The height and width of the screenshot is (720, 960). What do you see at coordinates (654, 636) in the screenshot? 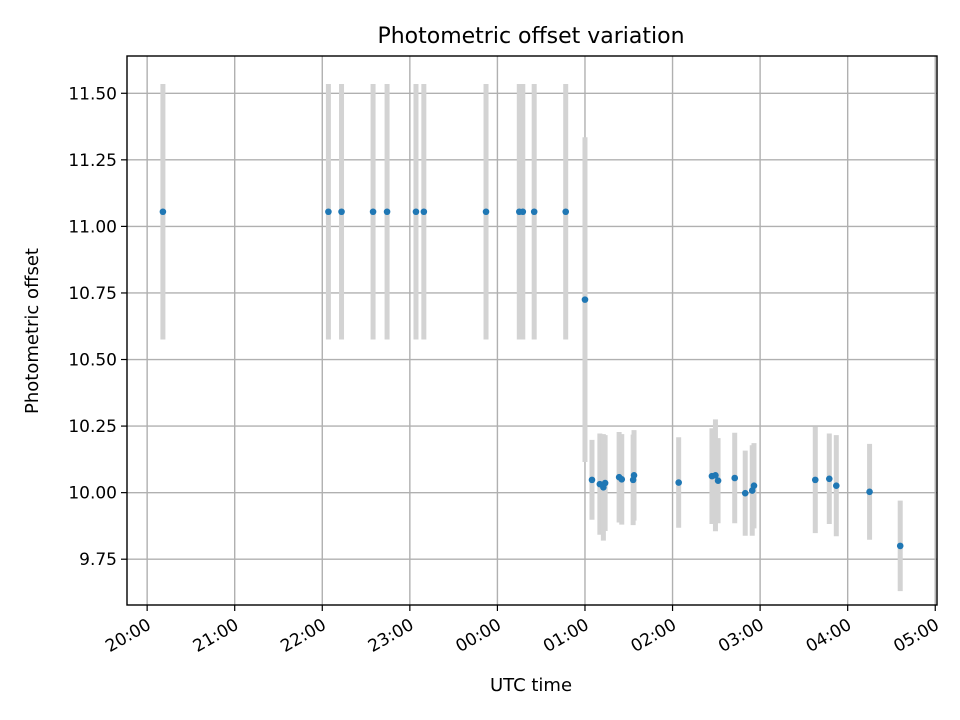
I see `x-tick-label: 02:00` at bounding box center [654, 636].